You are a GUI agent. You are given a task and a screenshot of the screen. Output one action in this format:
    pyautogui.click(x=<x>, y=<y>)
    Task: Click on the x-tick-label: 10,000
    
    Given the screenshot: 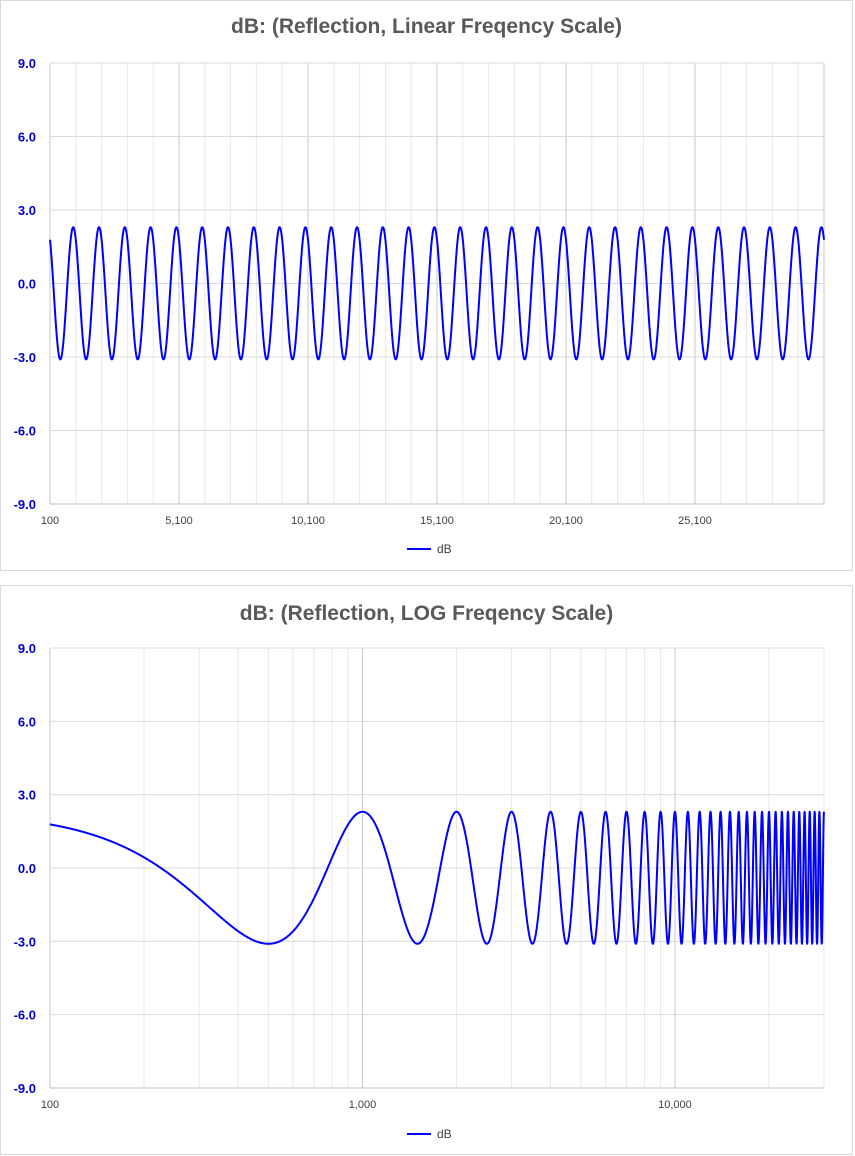 What is the action you would take?
    pyautogui.click(x=675, y=1105)
    